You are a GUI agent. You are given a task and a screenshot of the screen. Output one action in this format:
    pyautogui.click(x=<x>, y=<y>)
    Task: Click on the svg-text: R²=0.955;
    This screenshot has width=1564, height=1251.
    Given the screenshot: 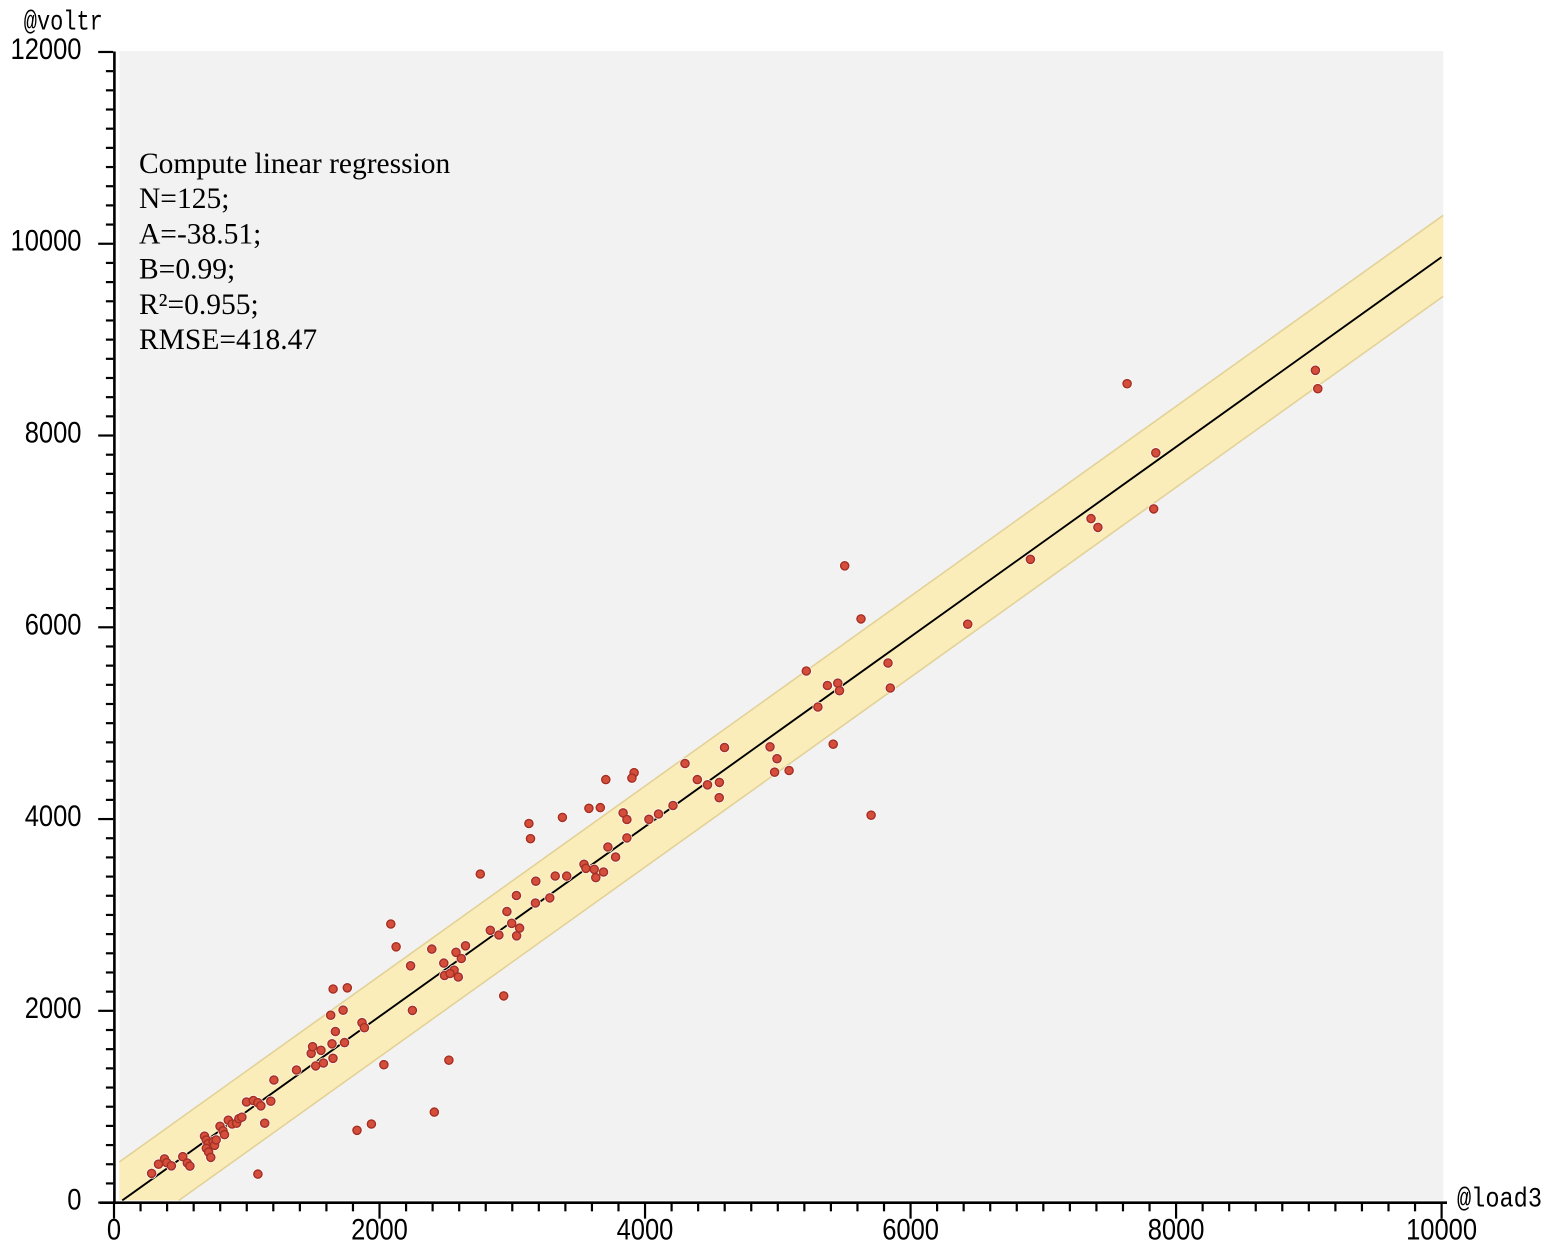 What is the action you would take?
    pyautogui.click(x=199, y=305)
    